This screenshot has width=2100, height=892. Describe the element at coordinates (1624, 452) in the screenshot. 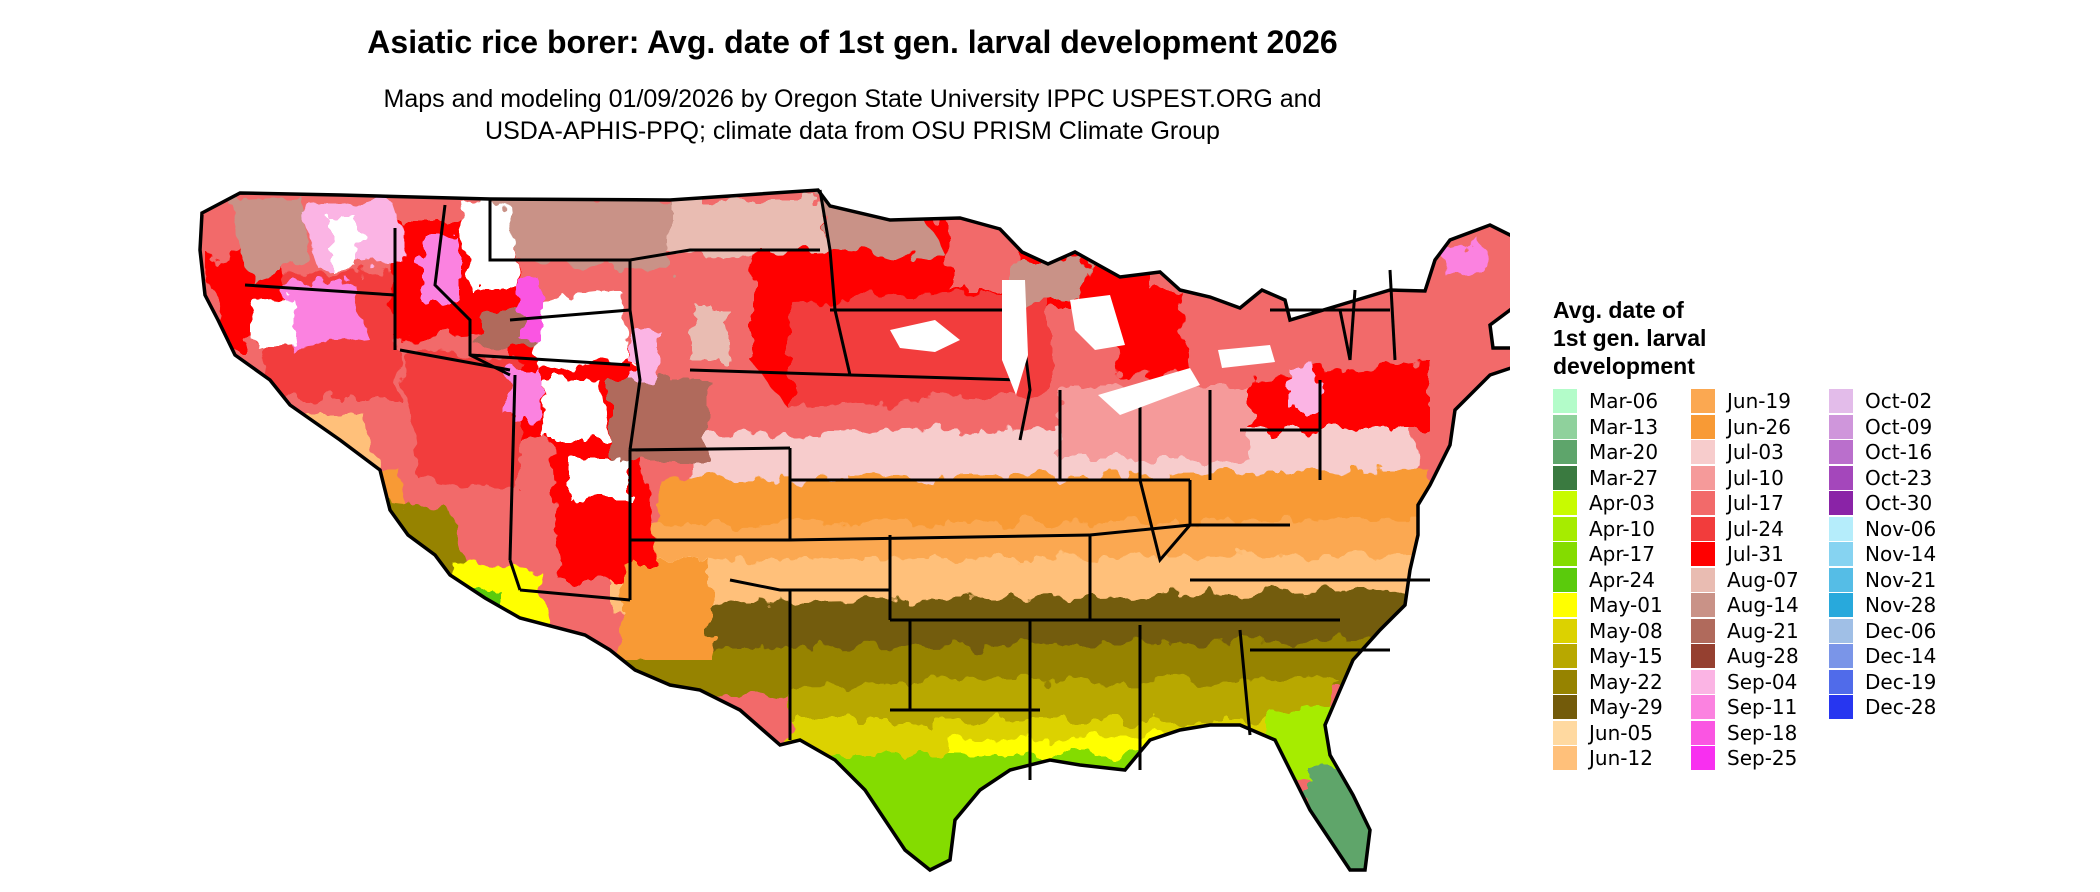

I see `legend-label: Mar-20` at that location.